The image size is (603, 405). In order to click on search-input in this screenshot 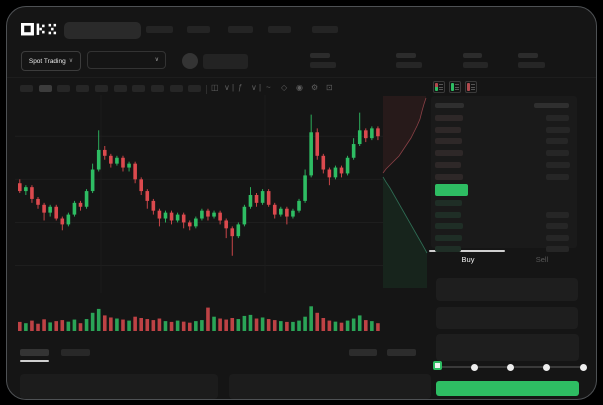, I will do `click(102, 30)`.